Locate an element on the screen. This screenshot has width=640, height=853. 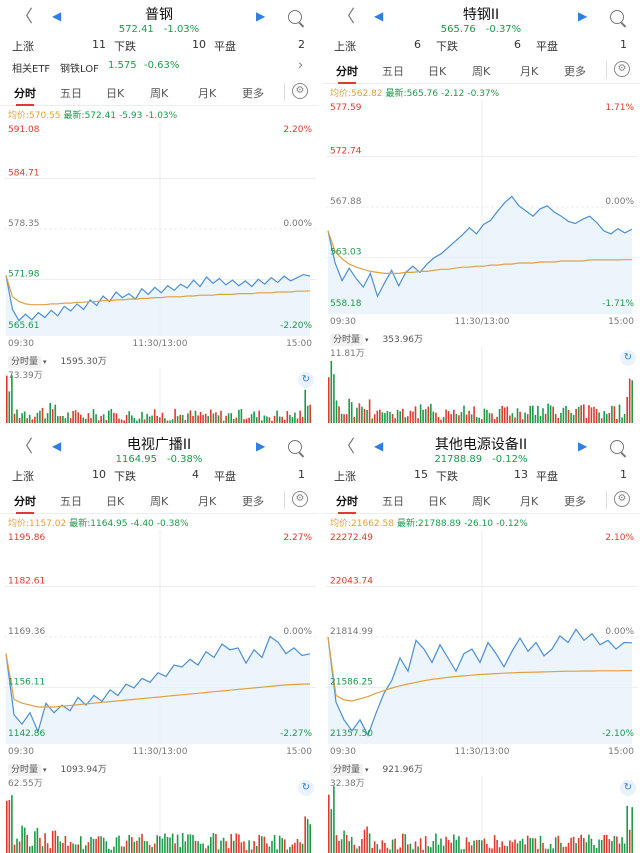
avg-price: 均价:1157.02 is located at coordinates (37, 524).